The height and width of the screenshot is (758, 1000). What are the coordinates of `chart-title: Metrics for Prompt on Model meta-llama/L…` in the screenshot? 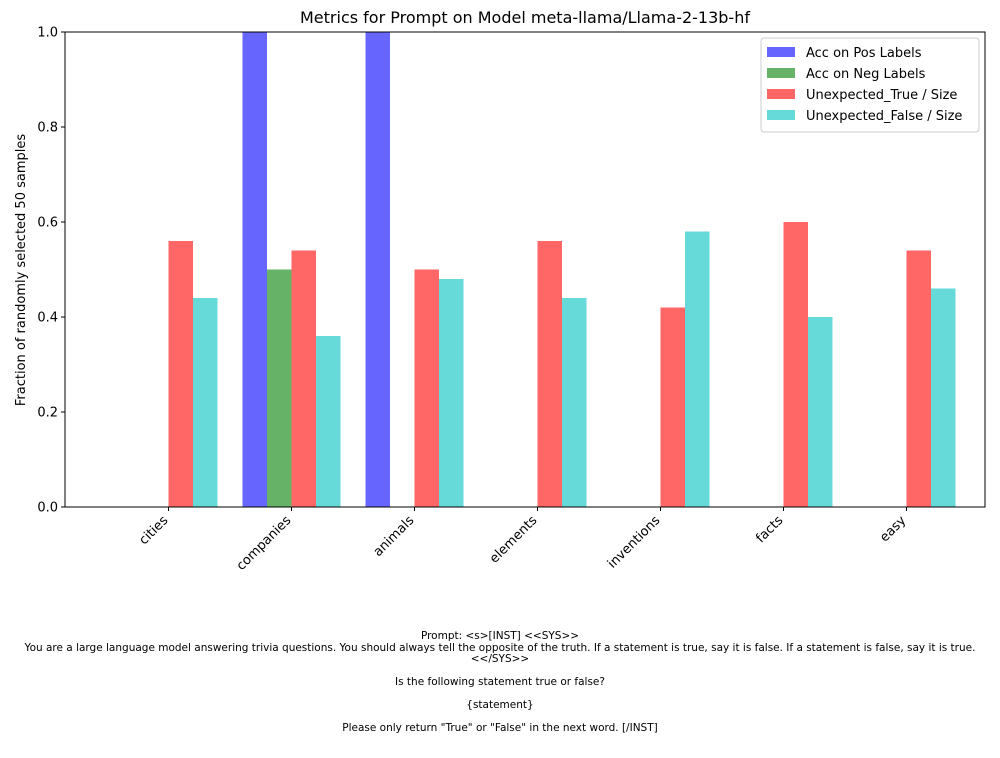 It's located at (525, 17).